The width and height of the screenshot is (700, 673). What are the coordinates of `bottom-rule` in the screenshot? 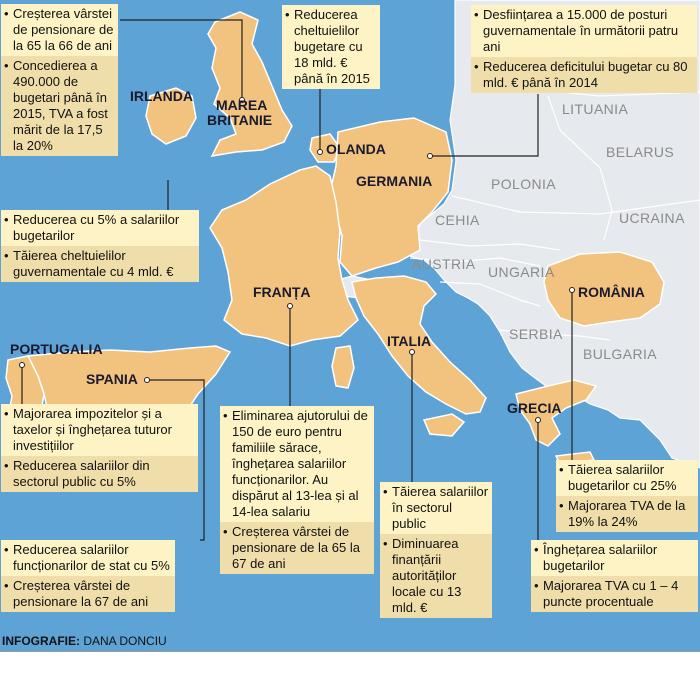 It's located at (350, 651).